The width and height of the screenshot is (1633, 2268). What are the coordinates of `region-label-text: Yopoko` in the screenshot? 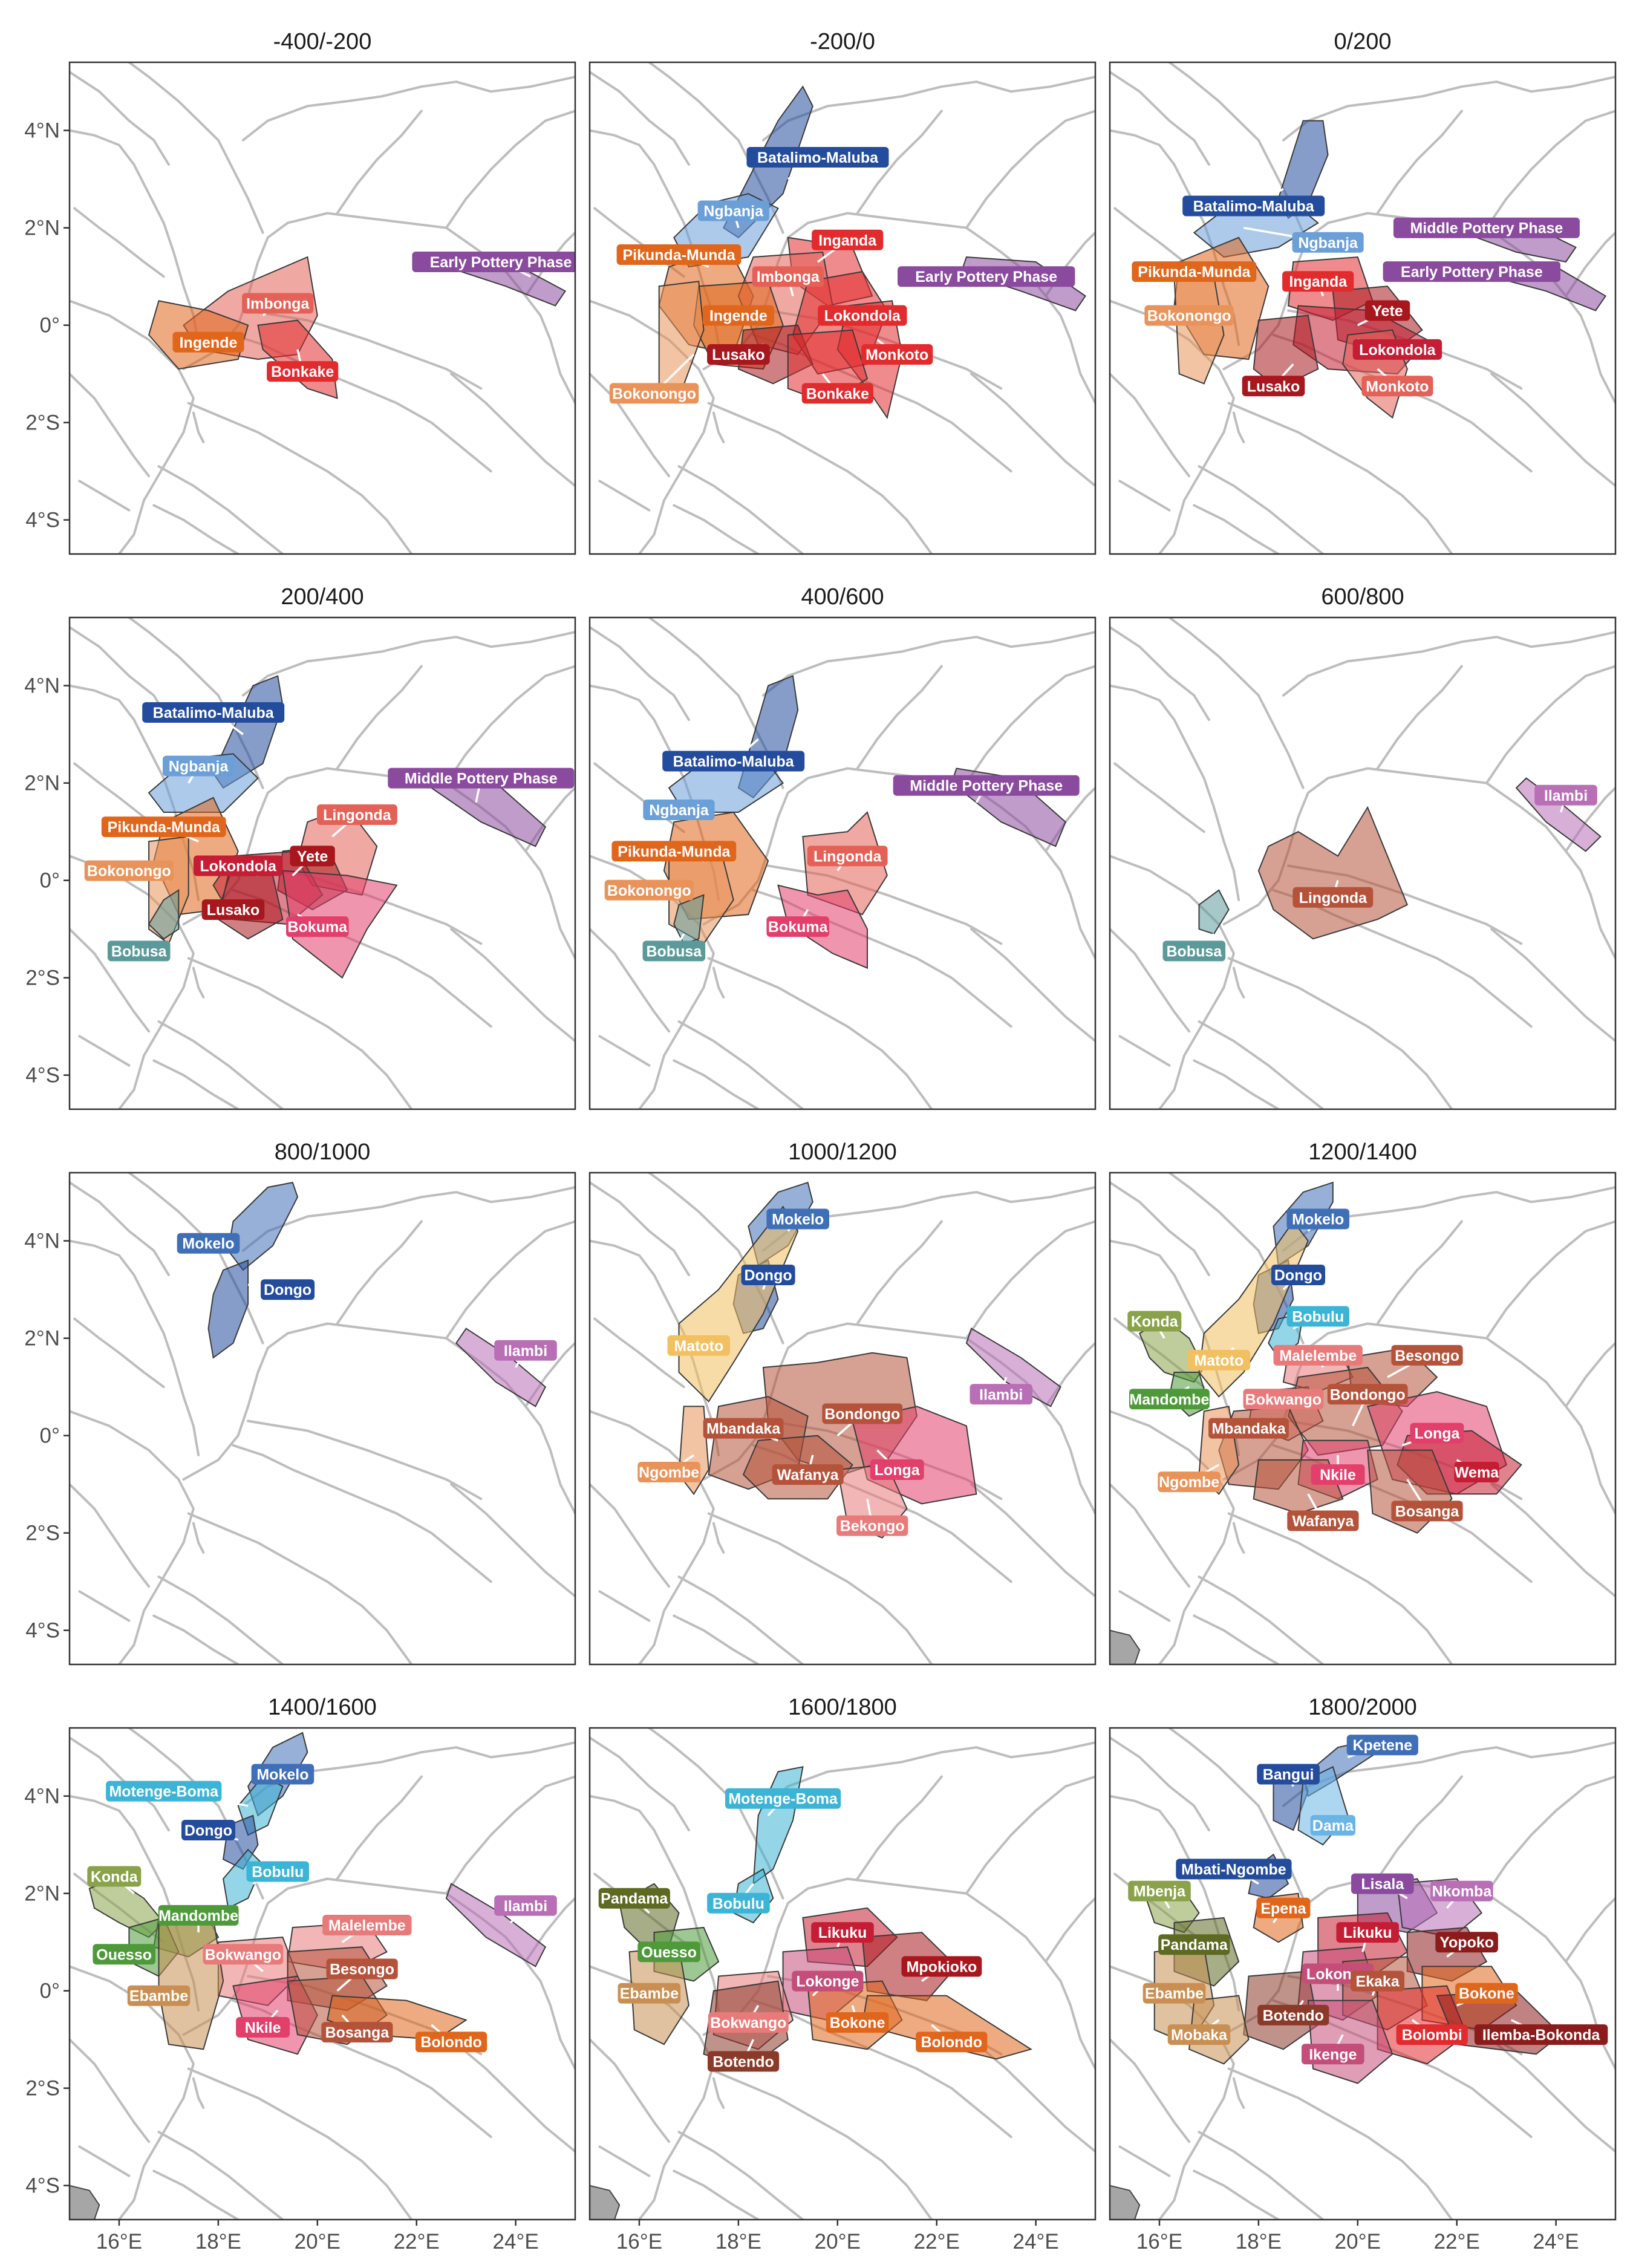 It's located at (1466, 1942).